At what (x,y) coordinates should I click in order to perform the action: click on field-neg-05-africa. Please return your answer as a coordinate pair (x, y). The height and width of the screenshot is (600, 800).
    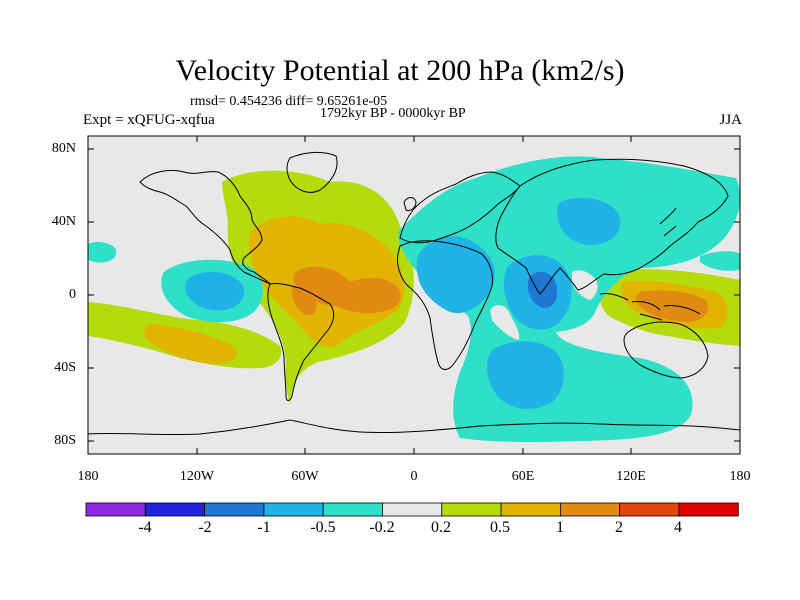
    Looking at the image, I should click on (455, 275).